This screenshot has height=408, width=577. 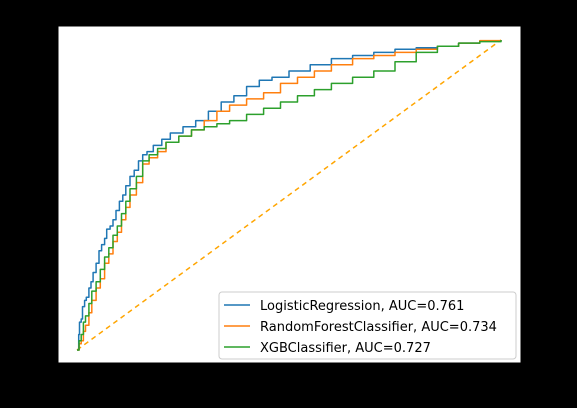 What do you see at coordinates (362, 306) in the screenshot?
I see `legend-label-0: LogisticRegression, AUC=0.761` at bounding box center [362, 306].